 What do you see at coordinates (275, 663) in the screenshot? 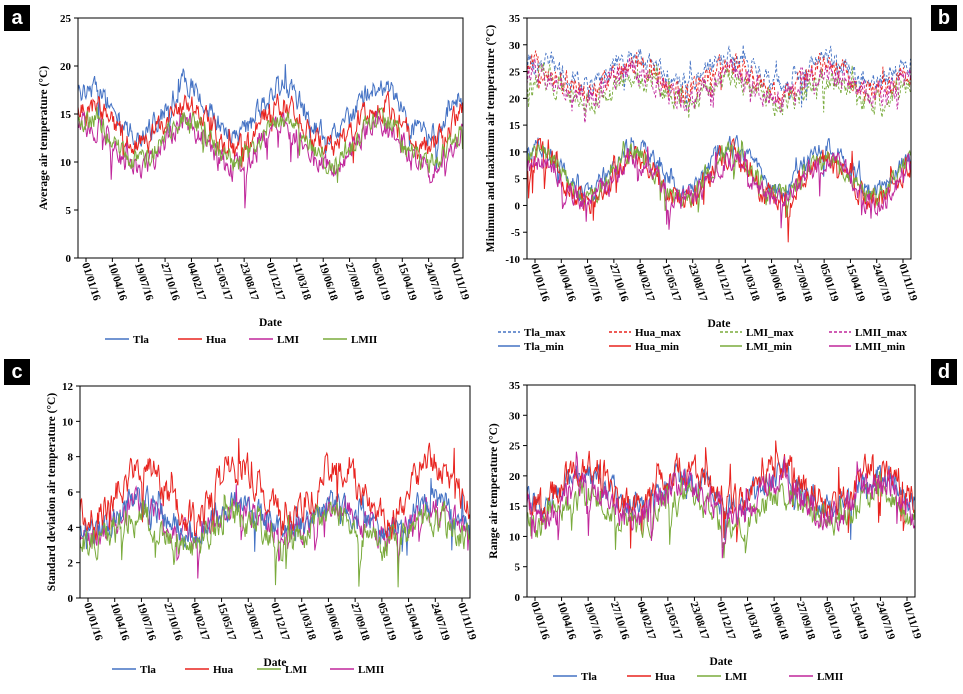
I see `x-axis-label: Date` at bounding box center [275, 663].